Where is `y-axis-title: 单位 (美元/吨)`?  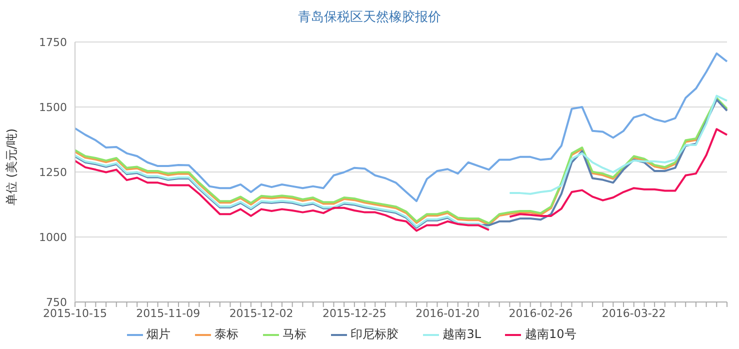 y-axis-title: 单位 (美元/吨) is located at coordinates (12, 167).